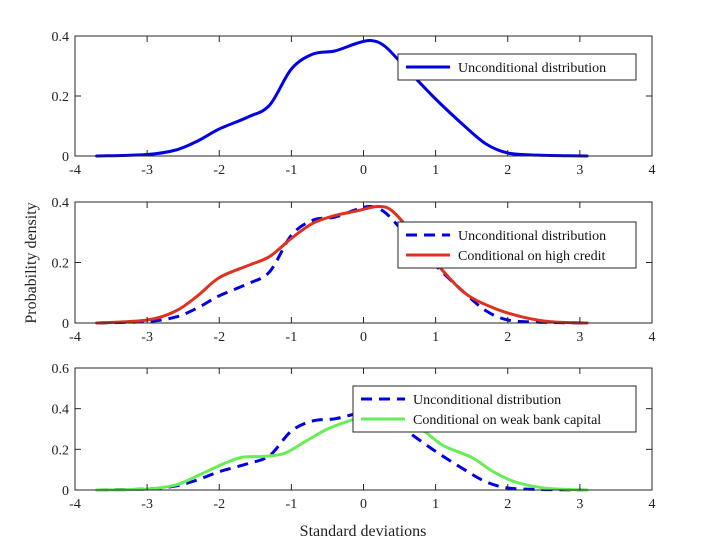 The height and width of the screenshot is (549, 703). What do you see at coordinates (61, 369) in the screenshot?
I see `y-tick-label: 0.6` at bounding box center [61, 369].